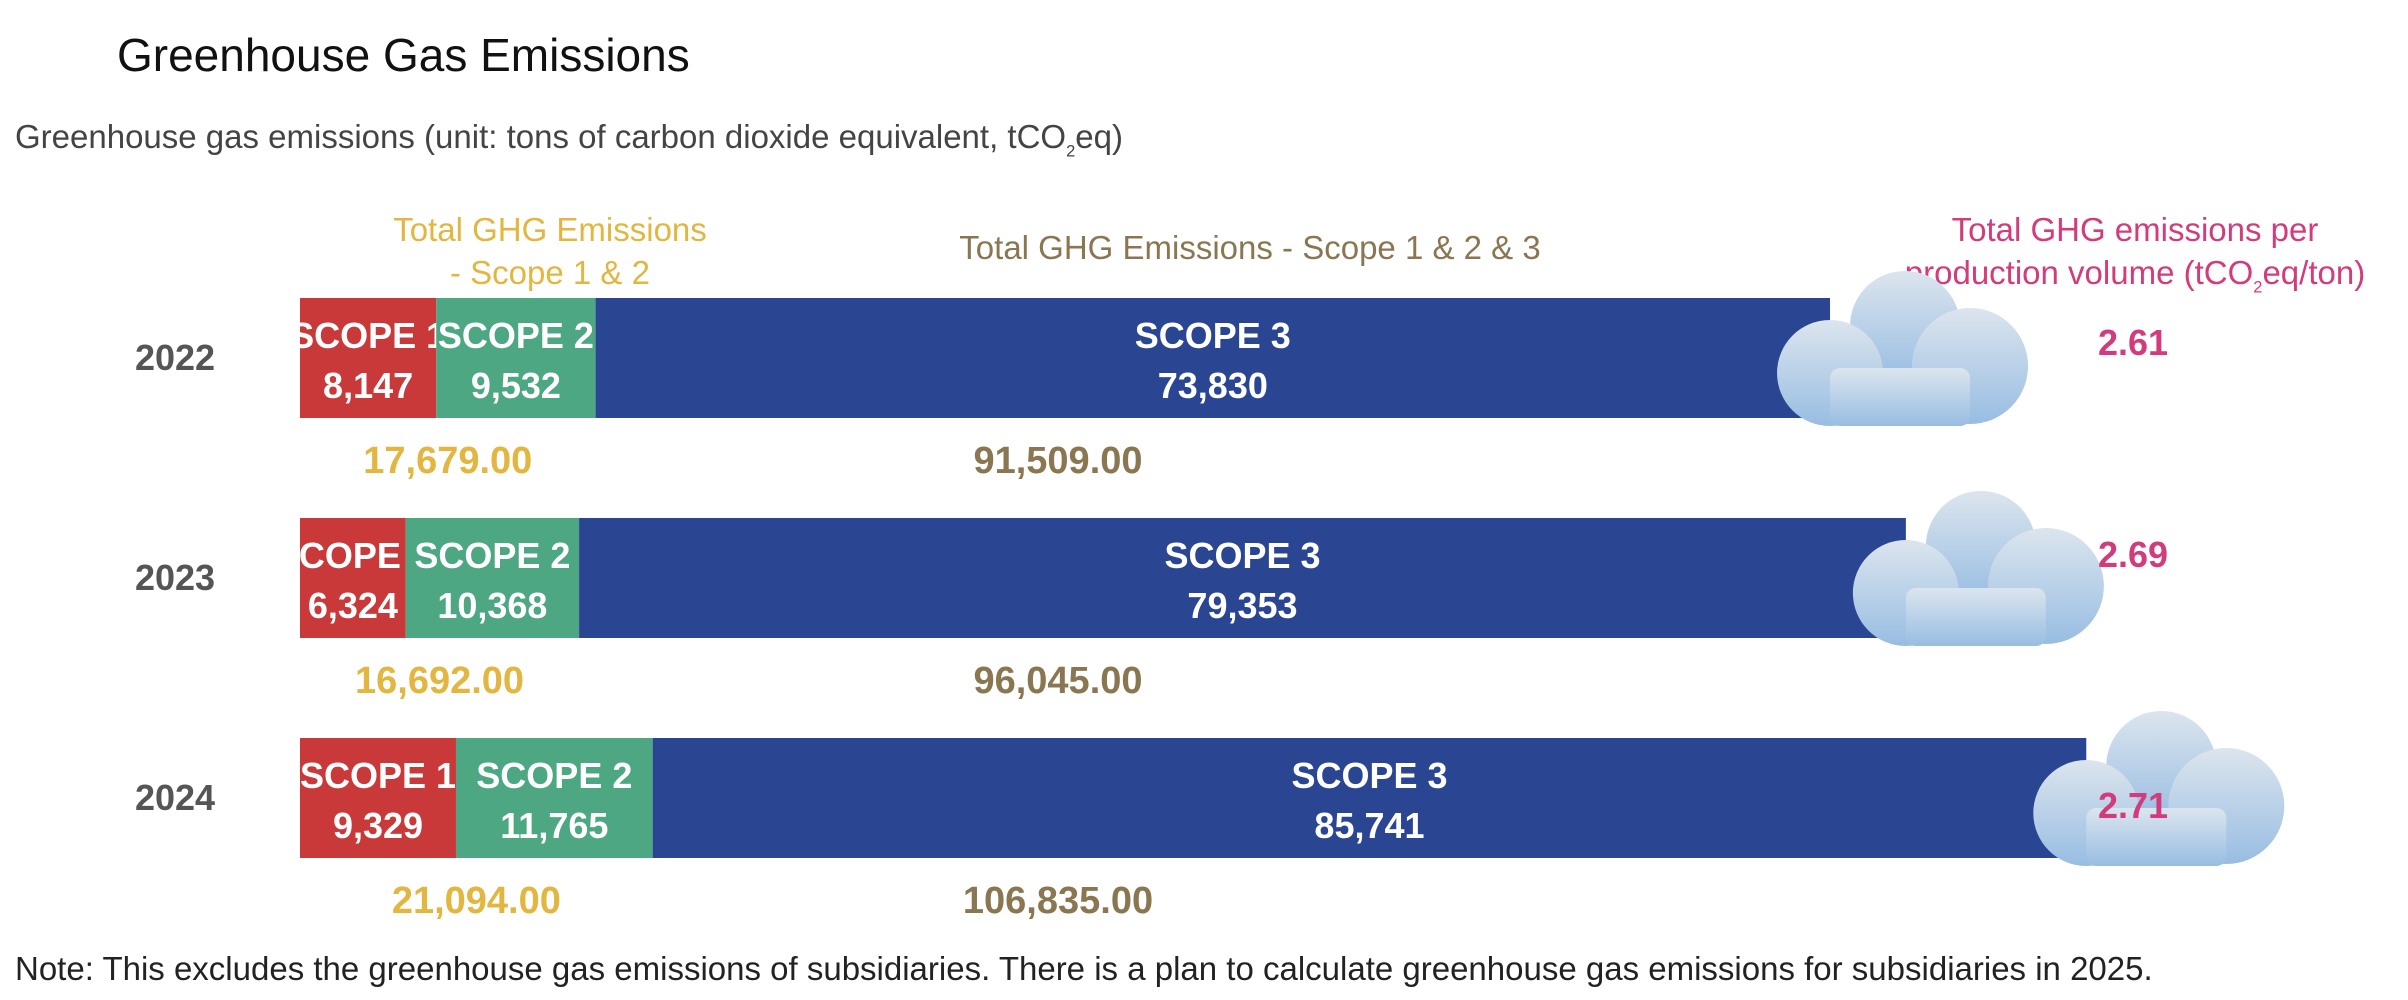 The width and height of the screenshot is (2408, 1000). I want to click on header-total-scope-1-2: Total GHG Emissions - Scope 1 & 2, so click(550, 251).